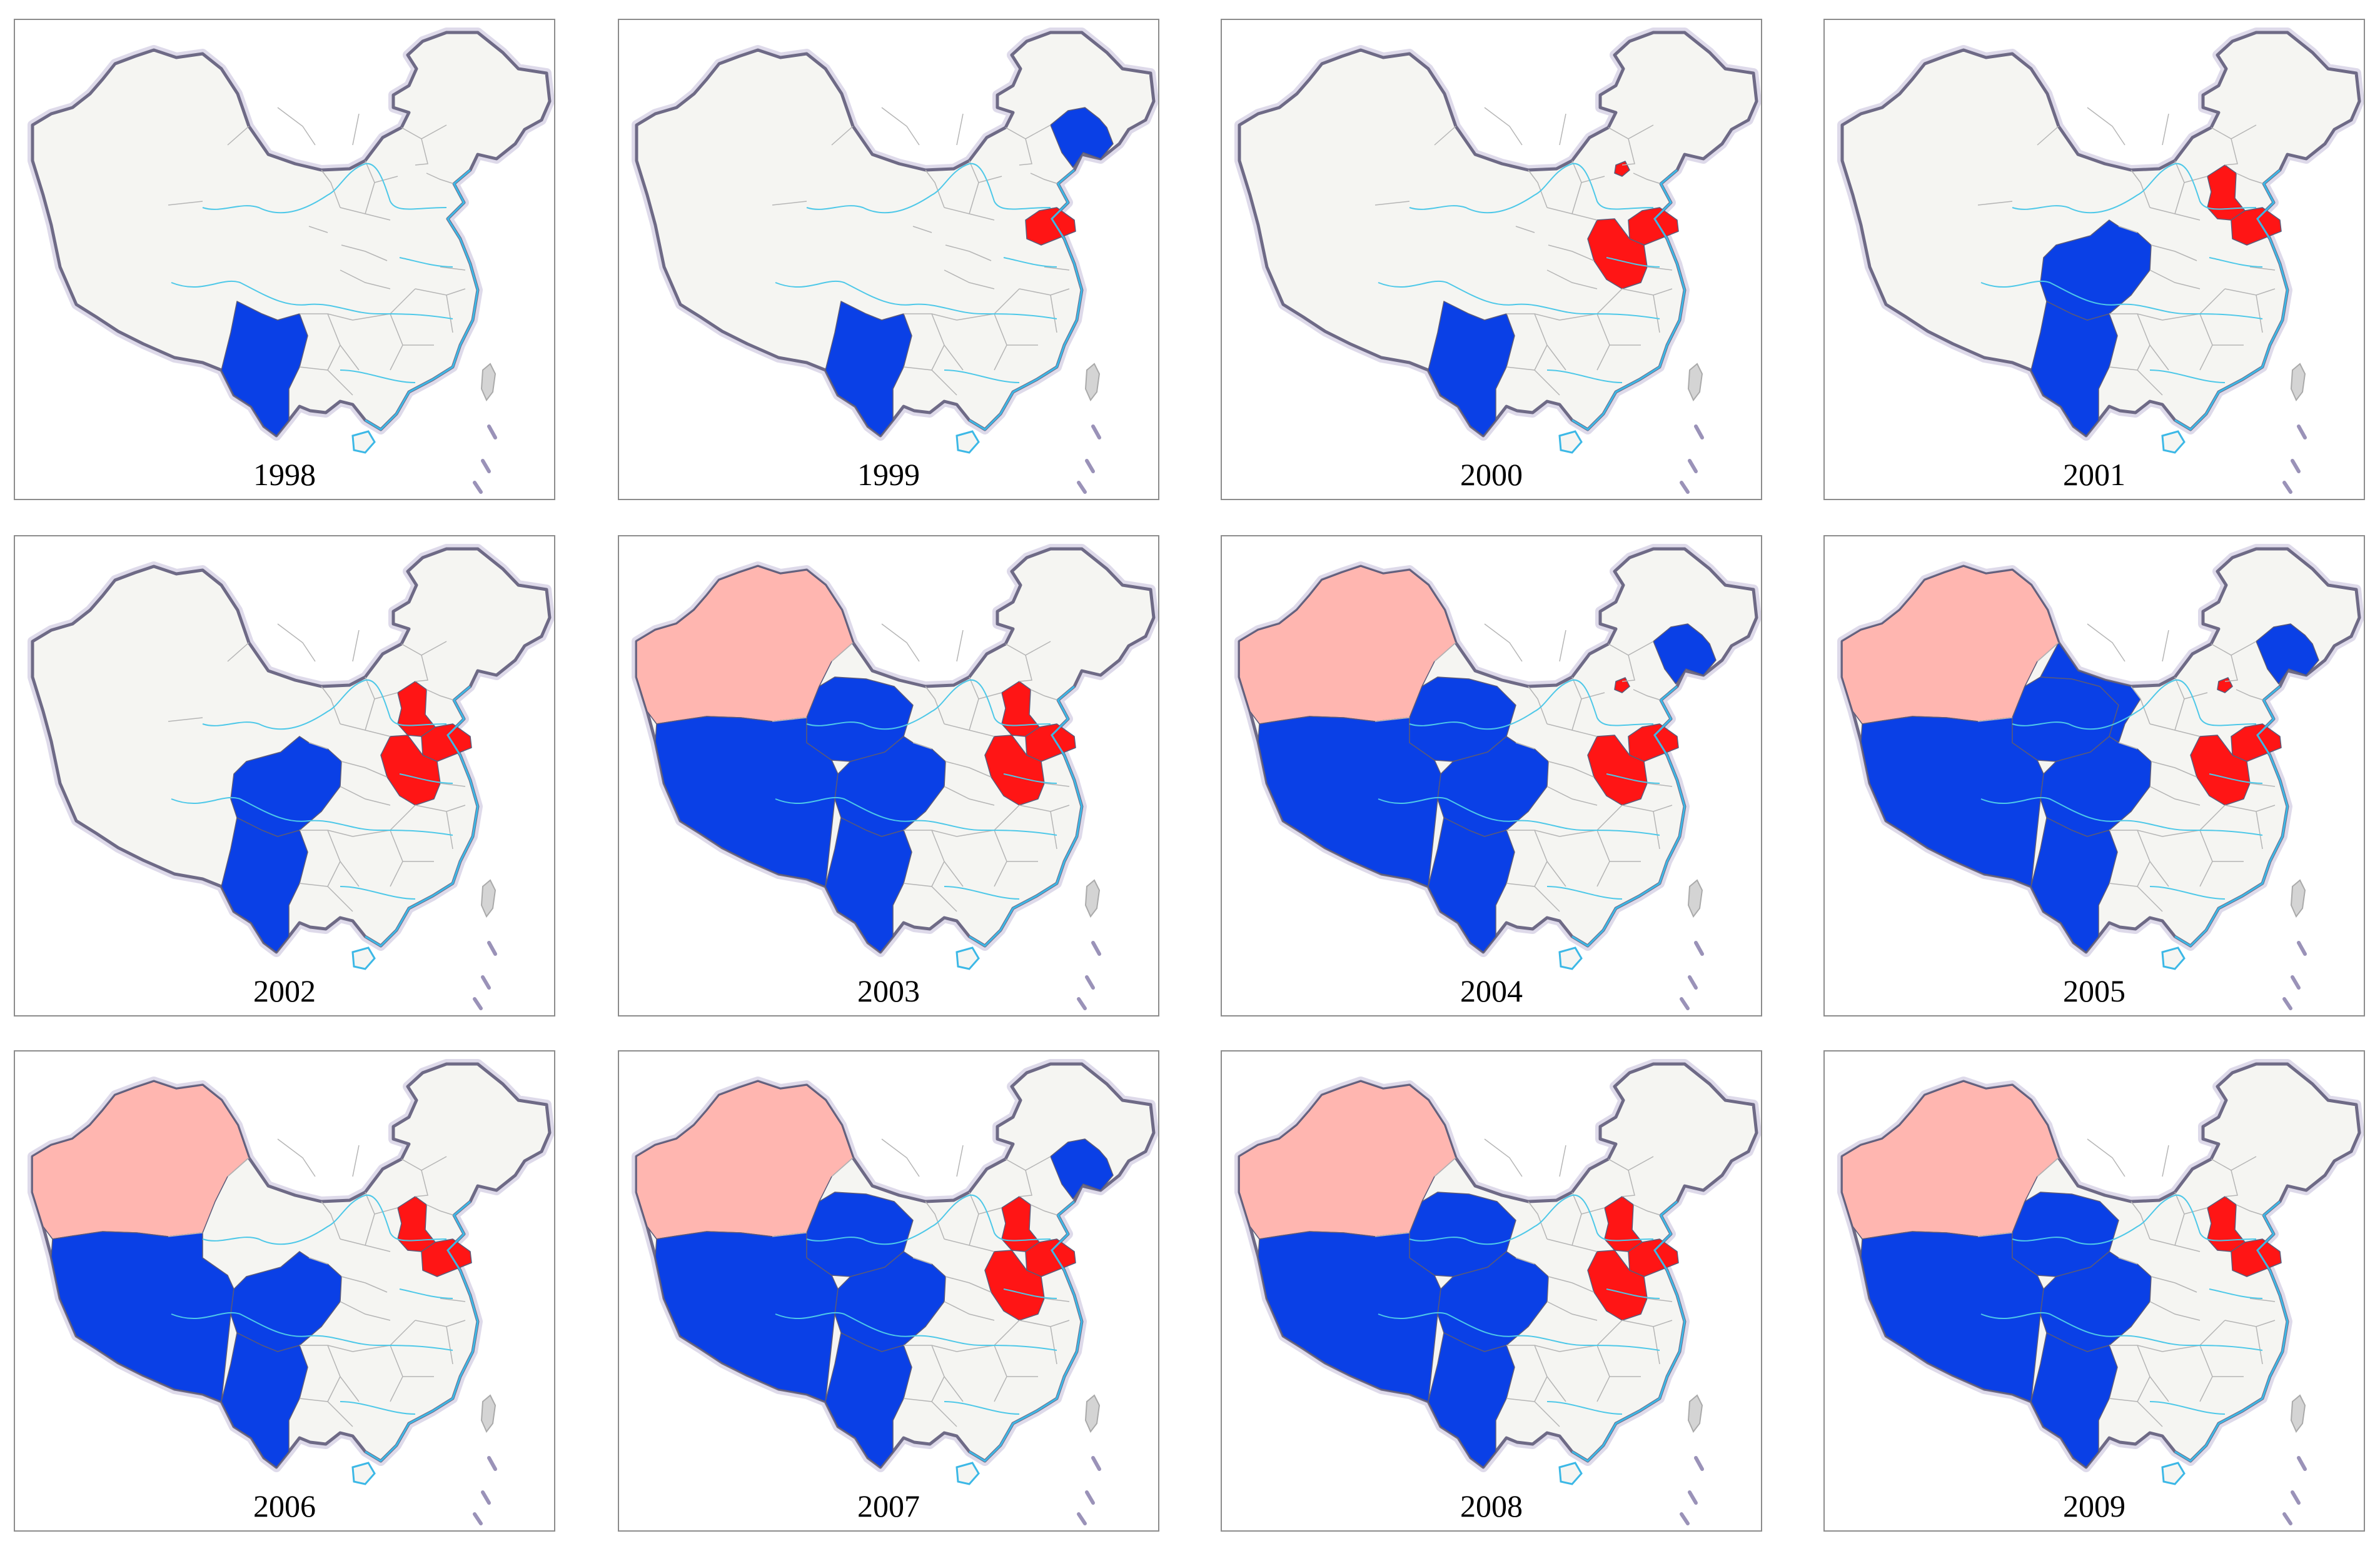 This screenshot has height=1566, width=2380. Describe the element at coordinates (284, 474) in the screenshot. I see `year-label: 1998` at that location.